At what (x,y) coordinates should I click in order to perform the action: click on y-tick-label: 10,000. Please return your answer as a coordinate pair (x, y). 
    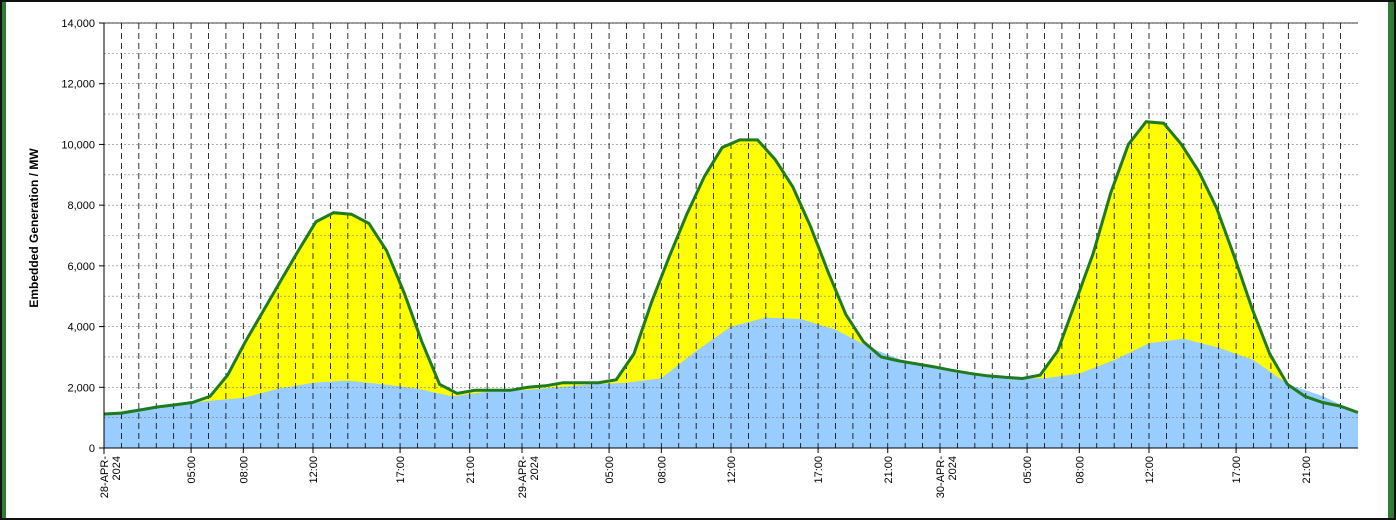
    Looking at the image, I should click on (78, 145).